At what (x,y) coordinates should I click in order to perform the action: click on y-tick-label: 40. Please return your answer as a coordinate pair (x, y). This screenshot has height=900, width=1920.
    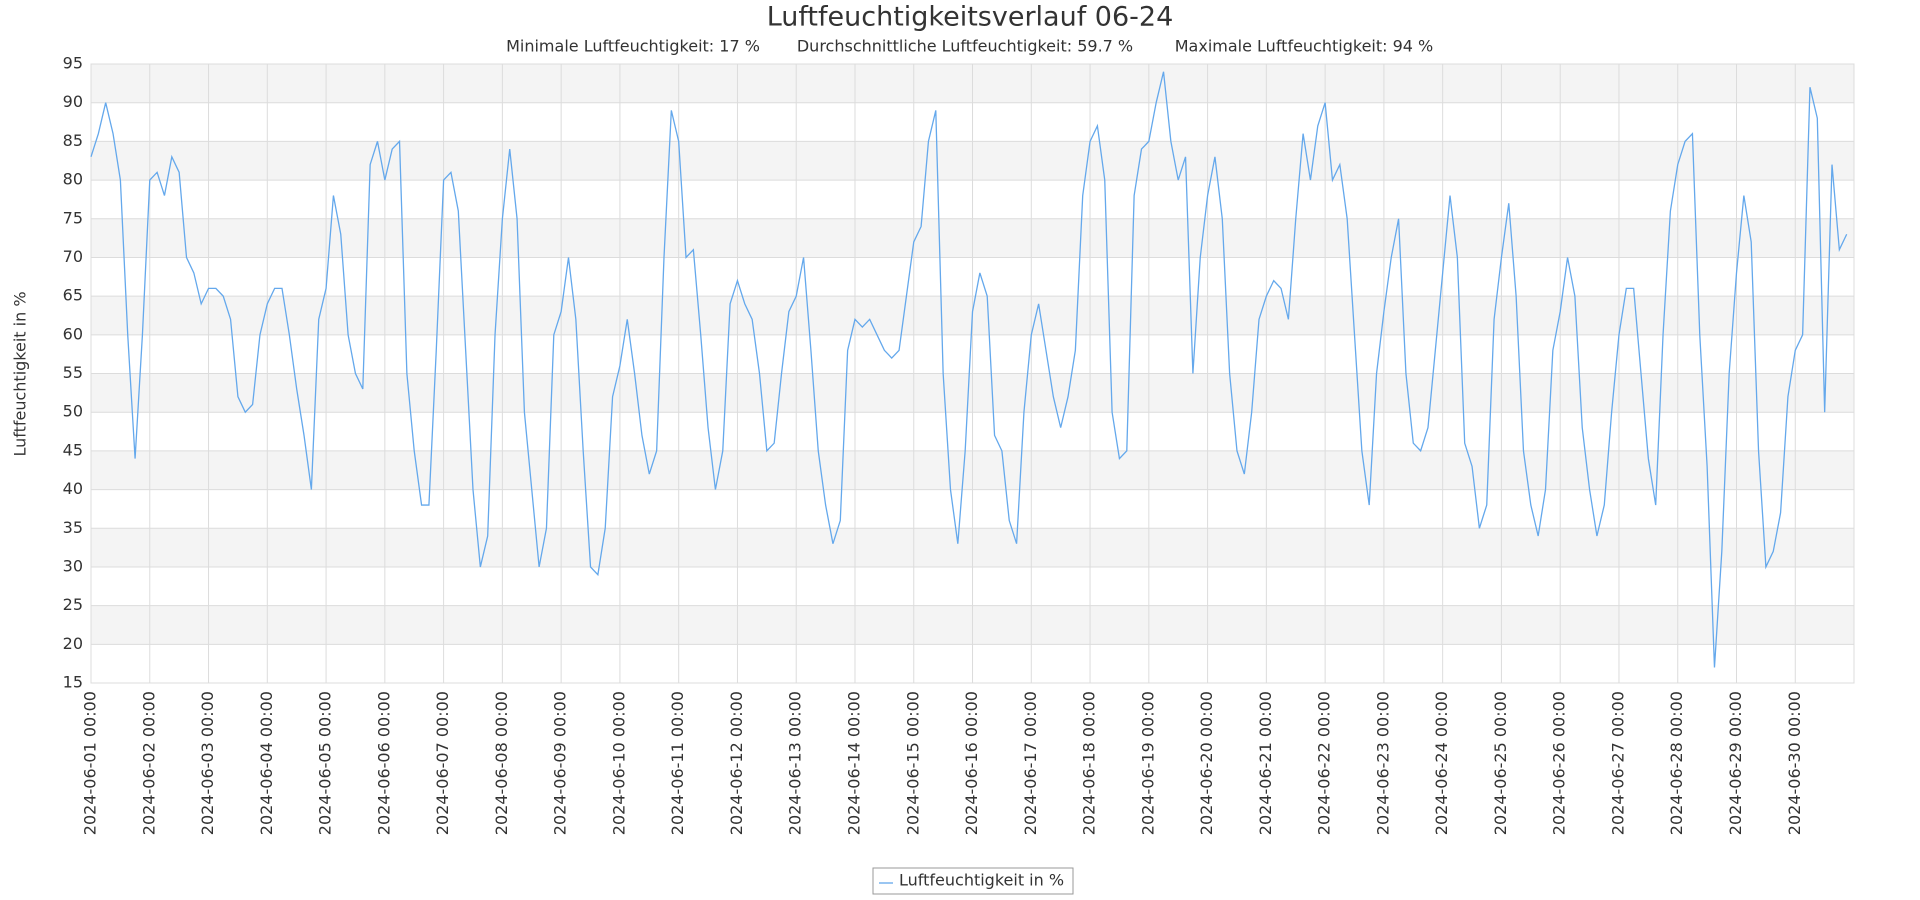
    Looking at the image, I should click on (73, 488).